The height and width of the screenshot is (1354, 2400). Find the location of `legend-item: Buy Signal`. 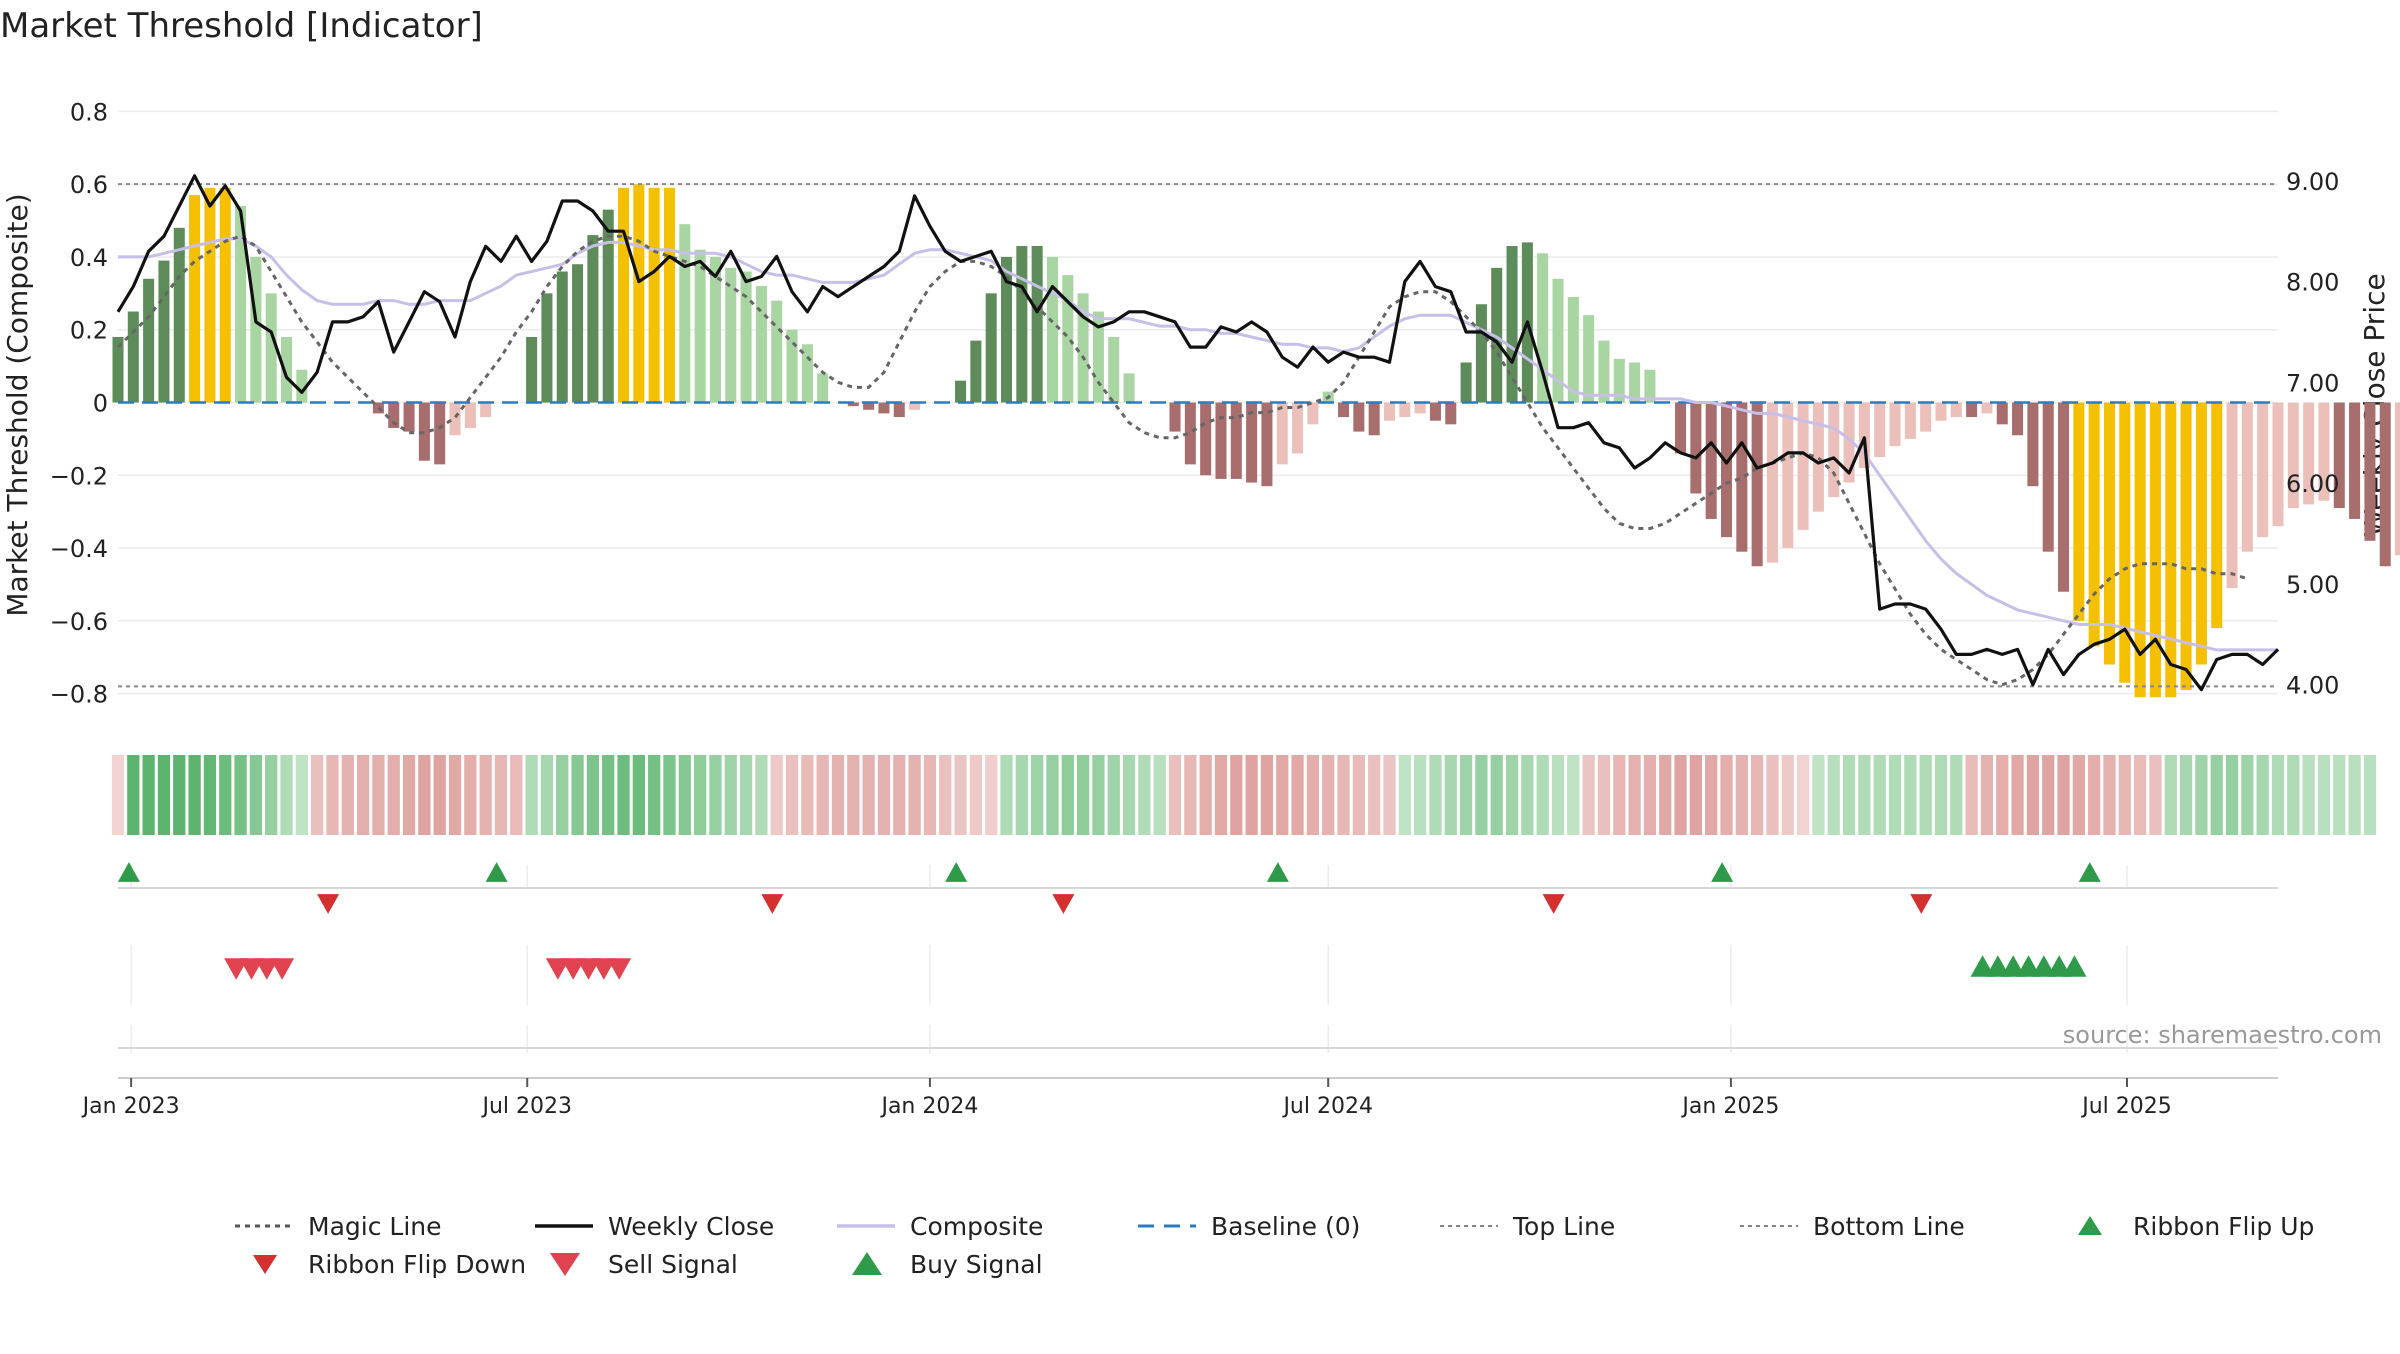

legend-item: Buy Signal is located at coordinates (947, 1264).